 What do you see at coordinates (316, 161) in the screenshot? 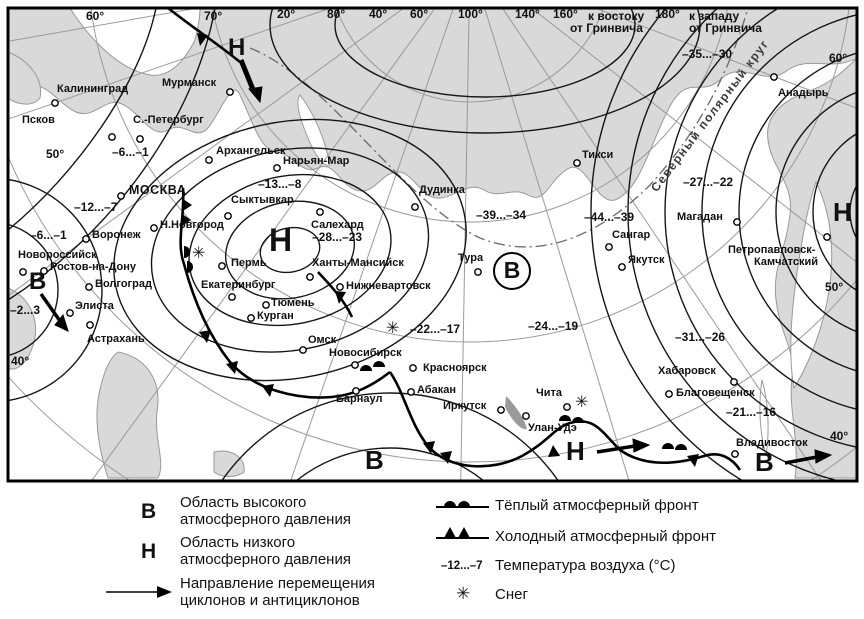
I see `city-label: Нарьян-Мар` at bounding box center [316, 161].